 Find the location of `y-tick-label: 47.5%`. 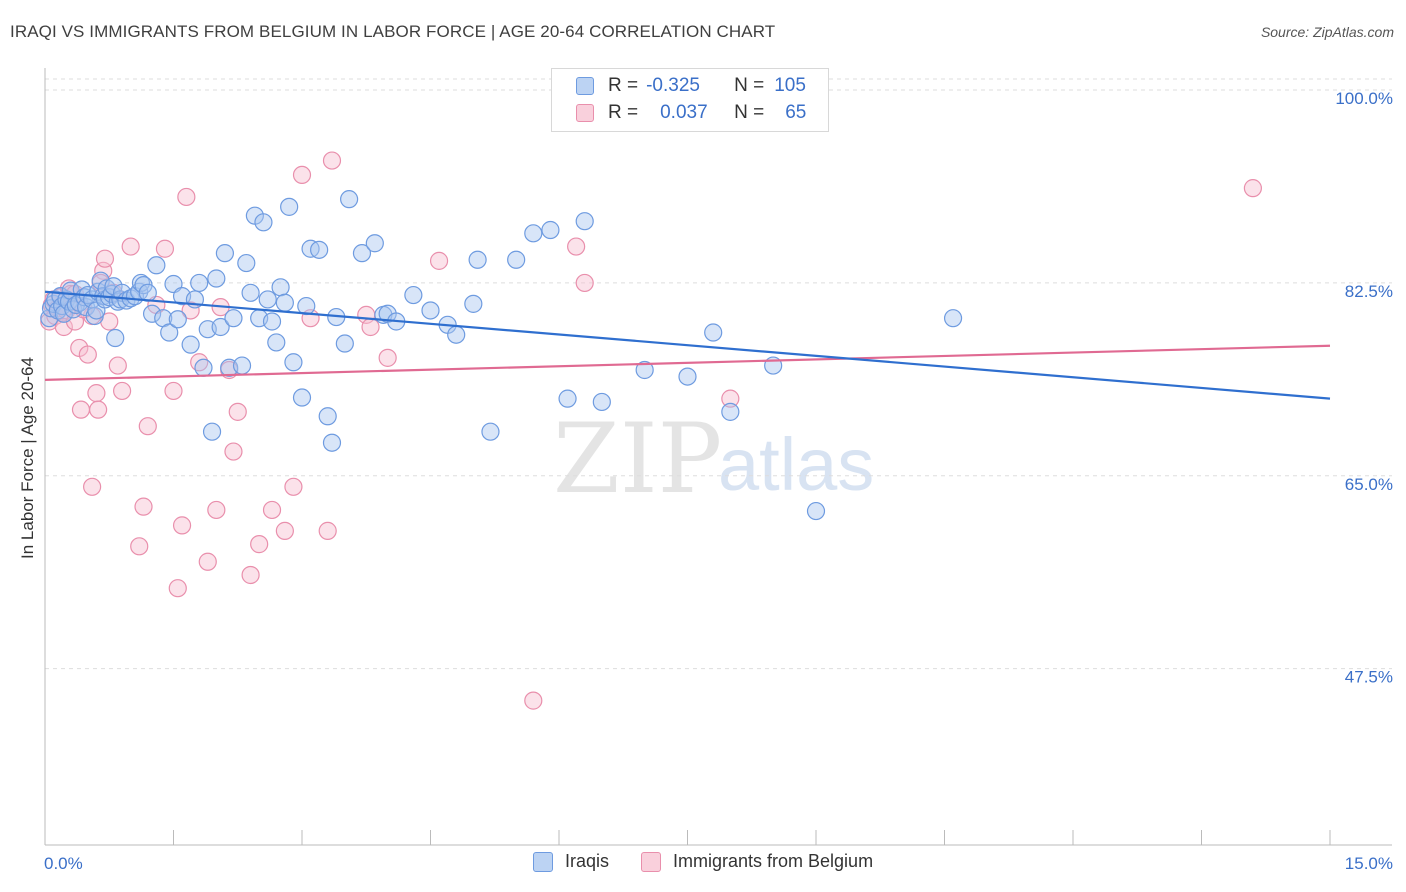

y-tick-label: 47.5% is located at coordinates (1369, 677).